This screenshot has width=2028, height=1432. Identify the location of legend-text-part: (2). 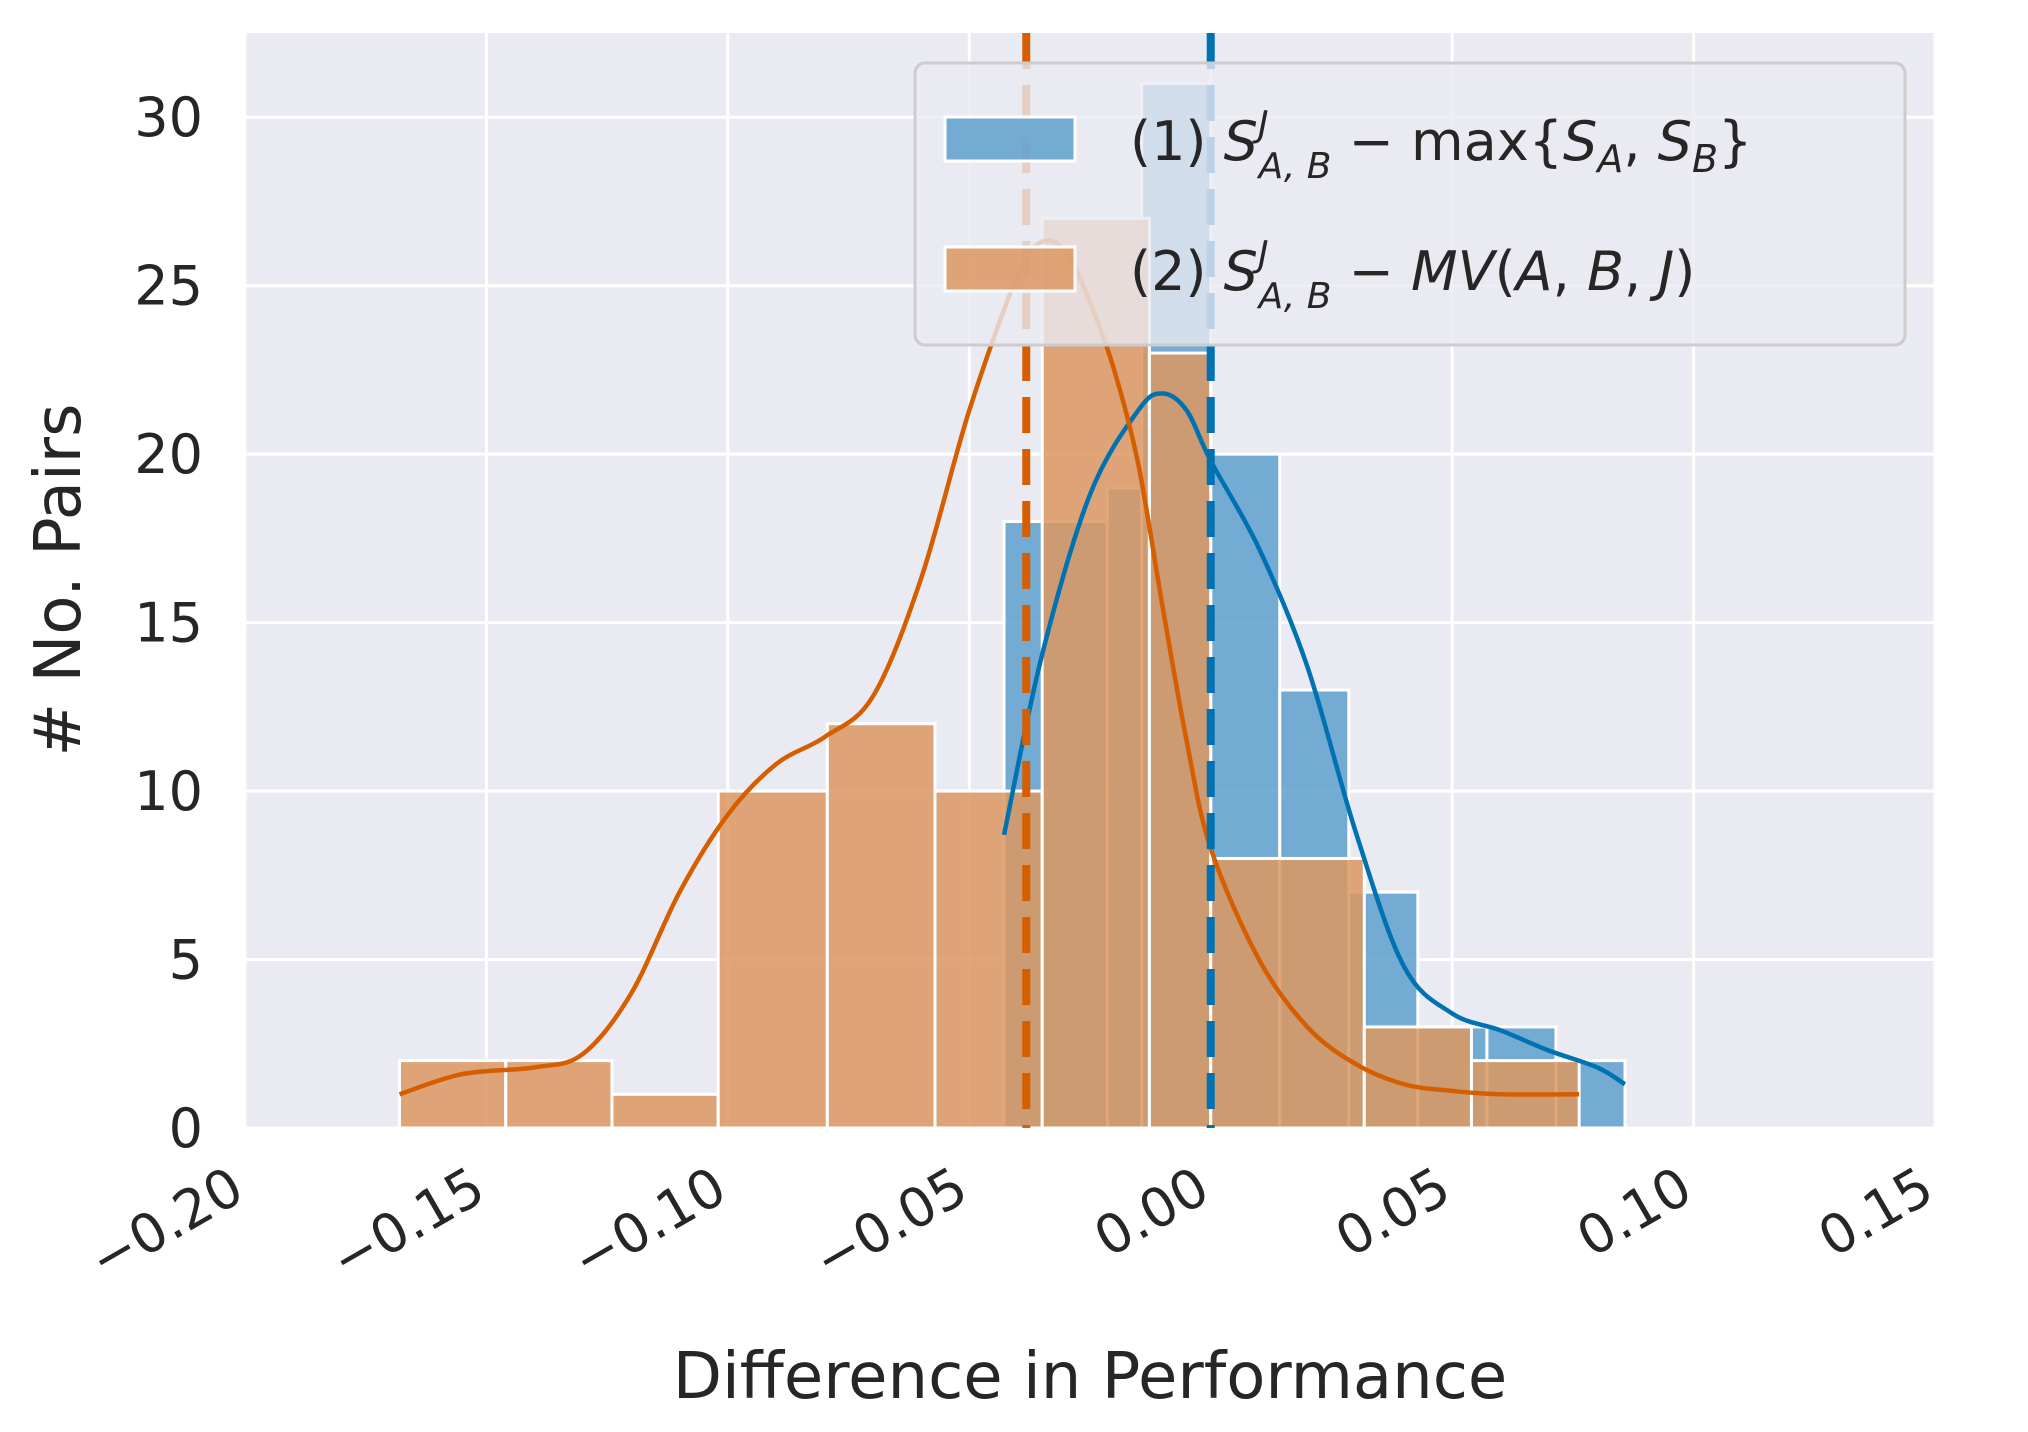
(1177, 271).